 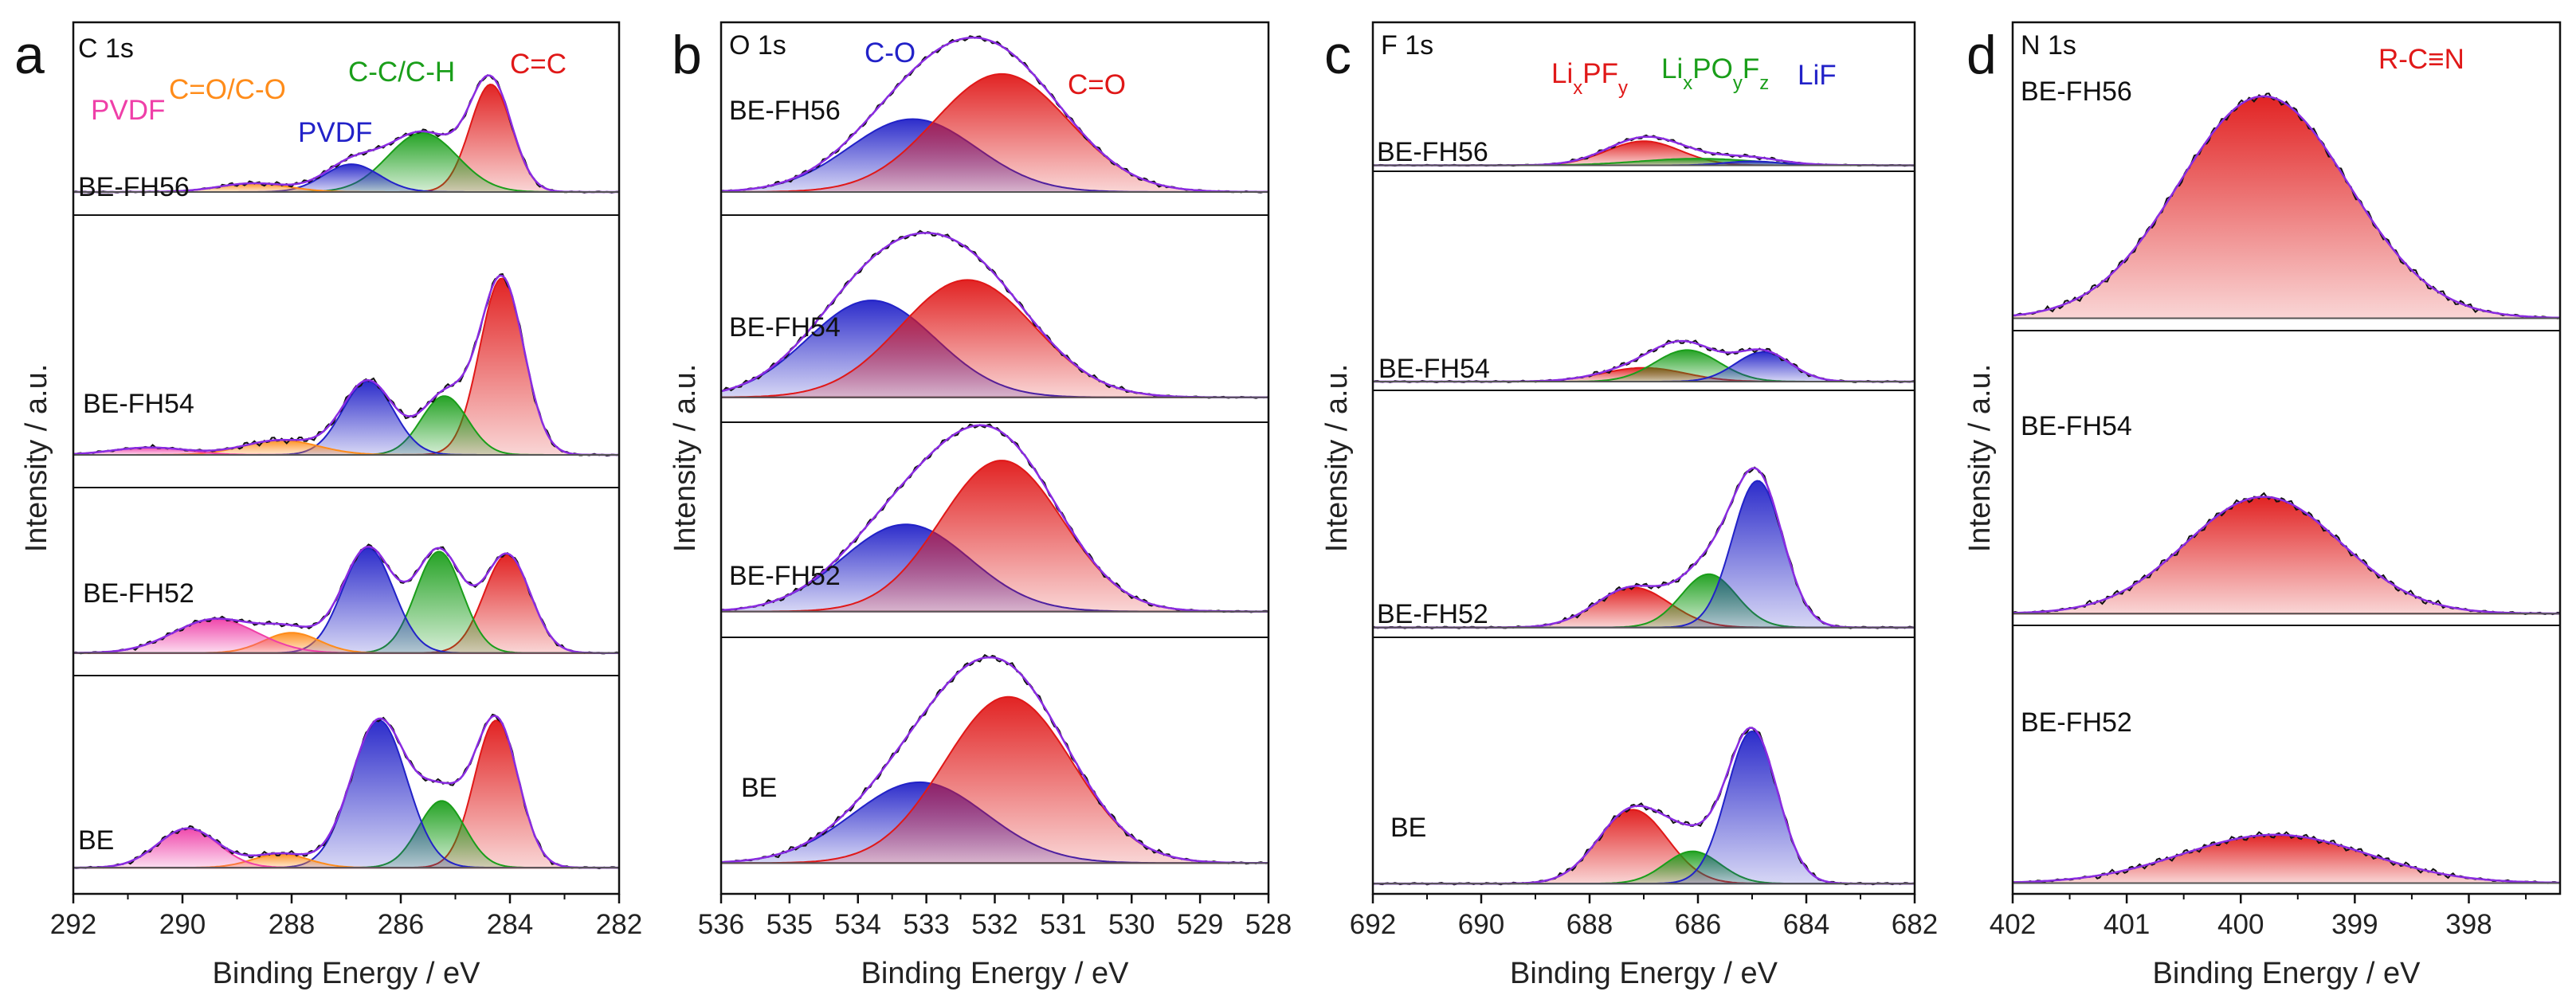 What do you see at coordinates (401, 925) in the screenshot?
I see `tick-label: 286` at bounding box center [401, 925].